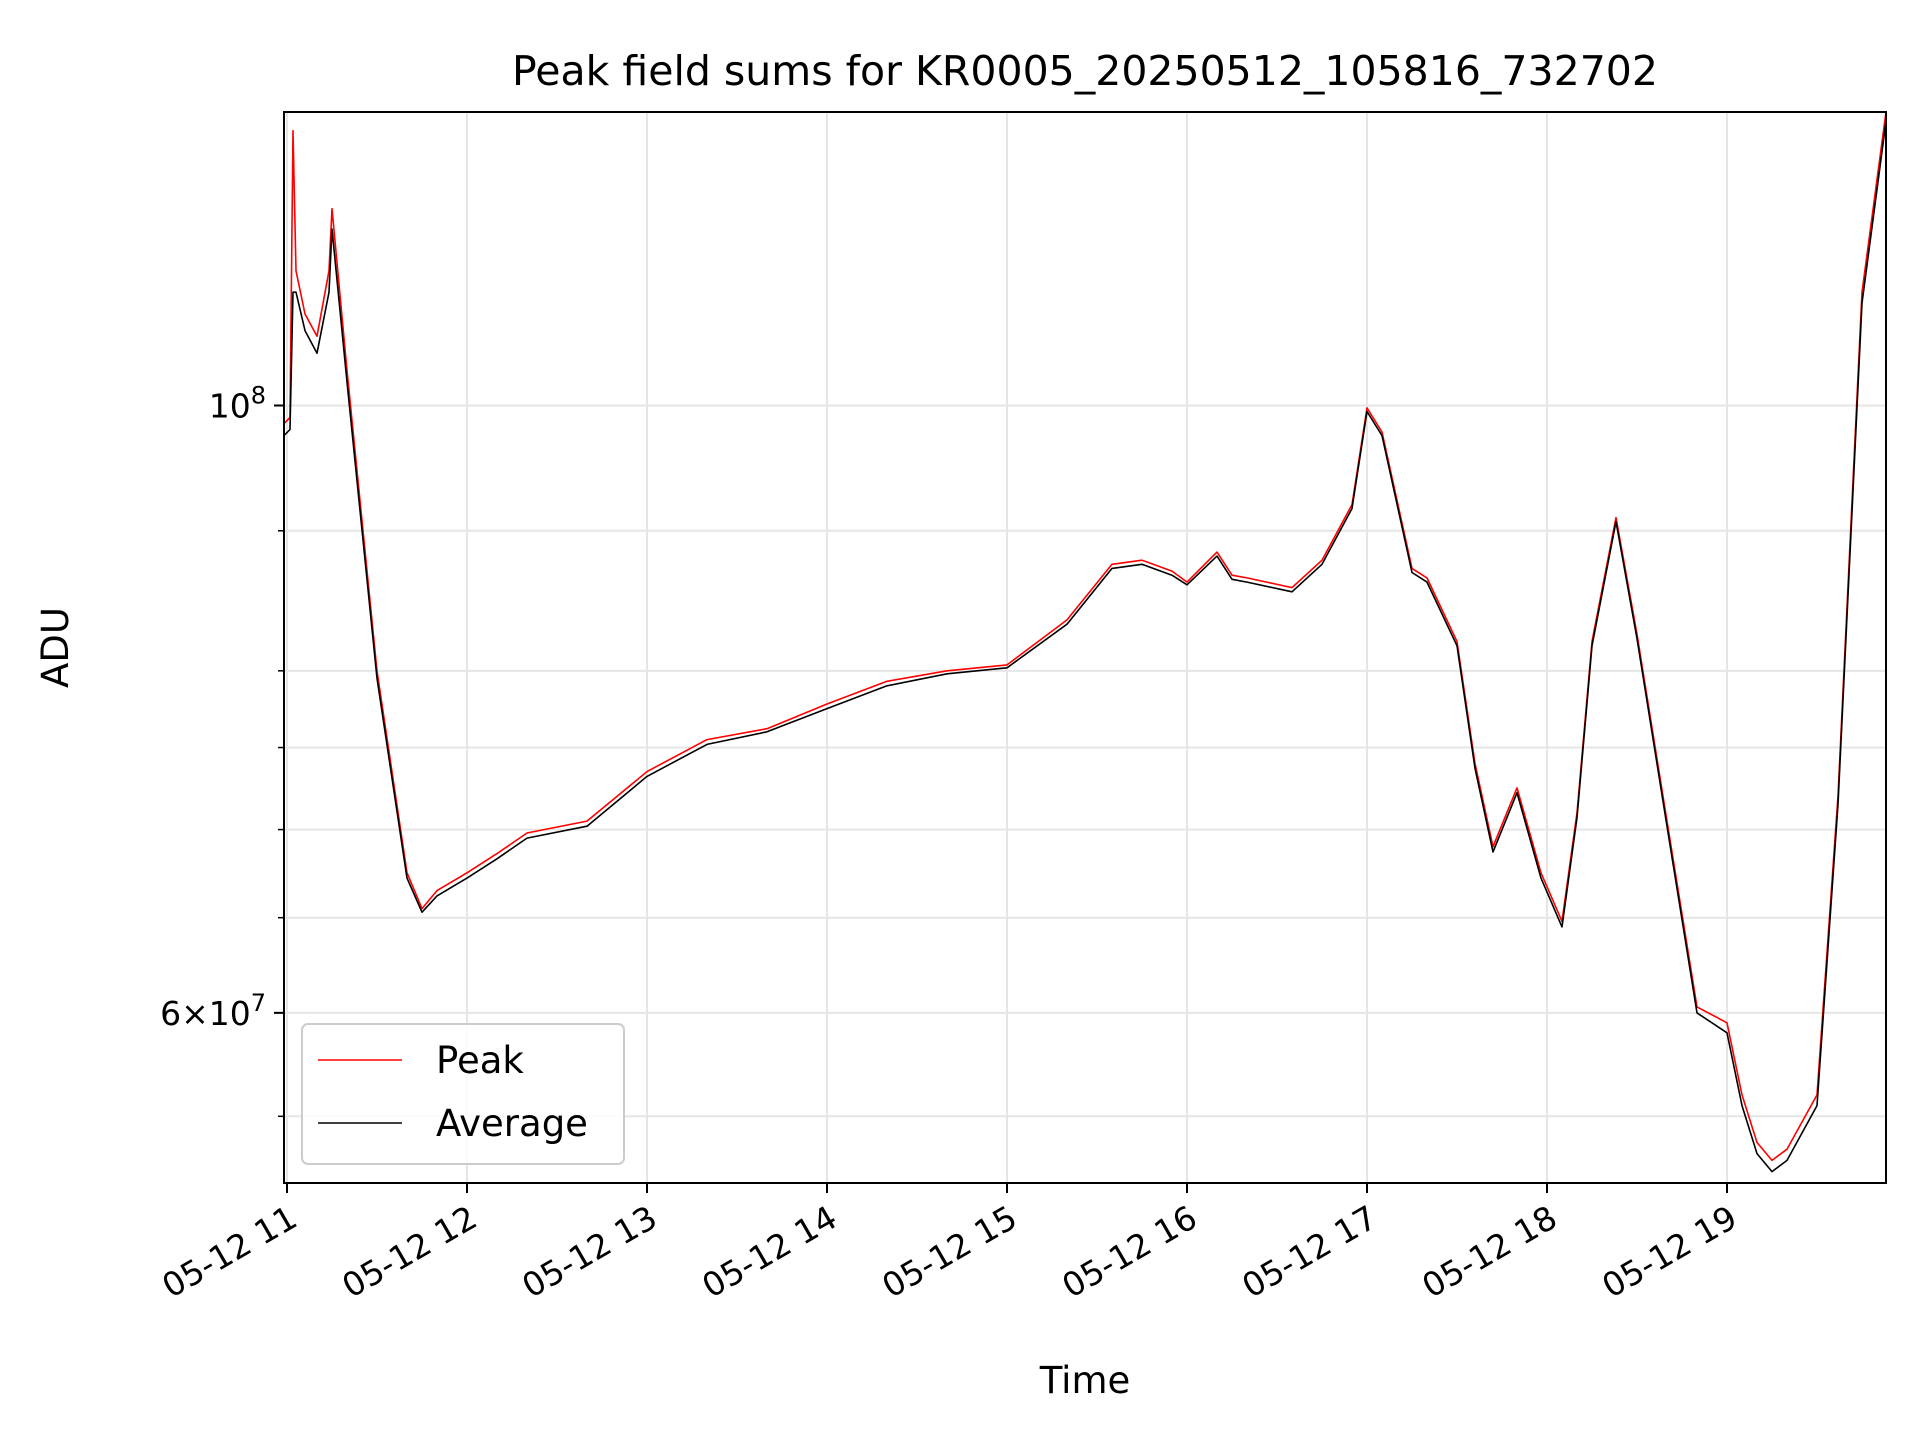 The width and height of the screenshot is (1920, 1440). Describe the element at coordinates (512, 1123) in the screenshot. I see `legend-label-average: Average` at that location.